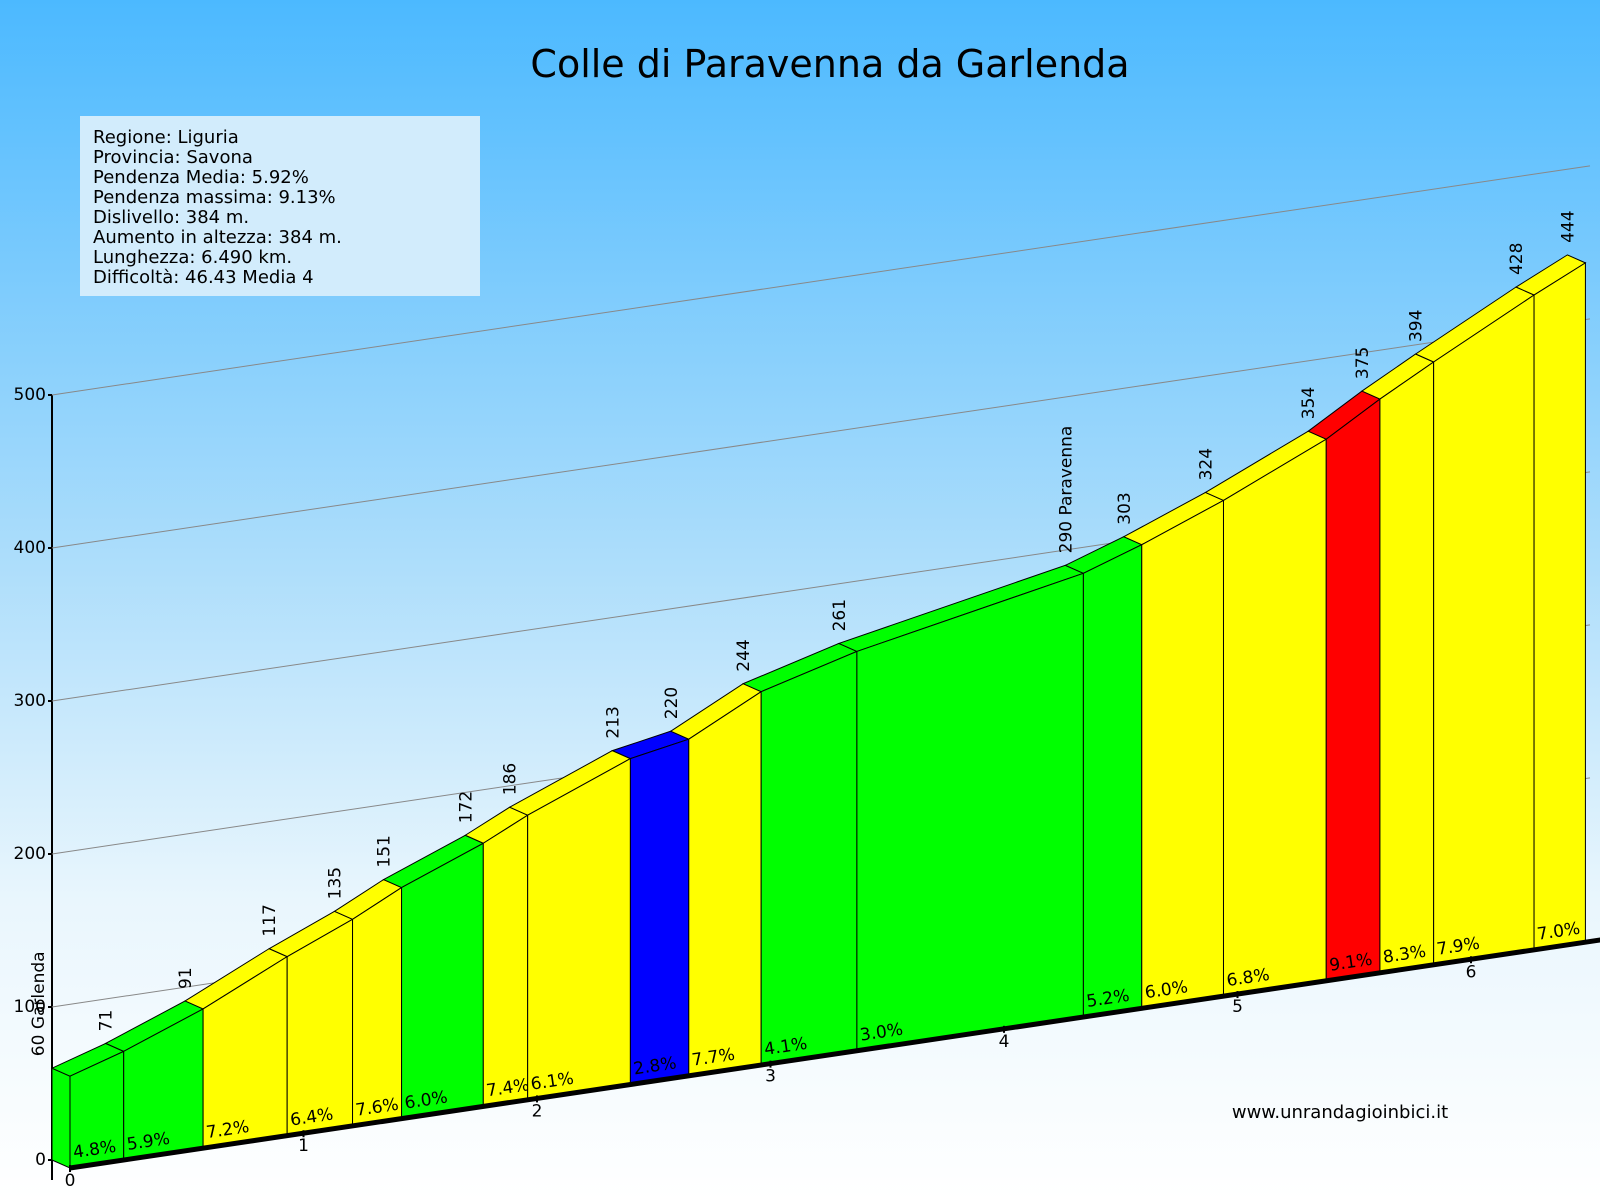 This screenshot has height=1200, width=1600. What do you see at coordinates (511, 779) in the screenshot?
I see `altitude-label: 186` at bounding box center [511, 779].